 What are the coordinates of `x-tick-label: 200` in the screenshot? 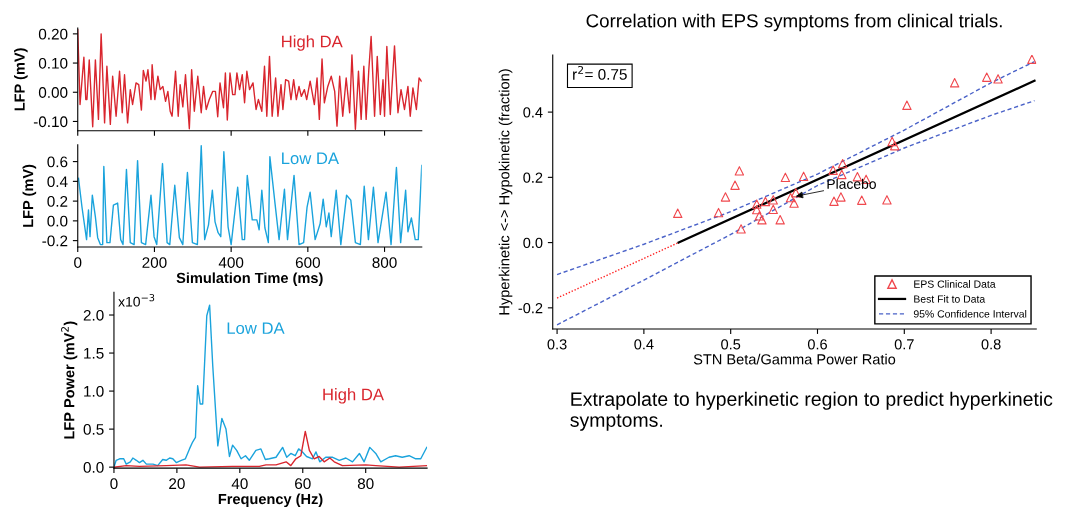 It's located at (154, 262).